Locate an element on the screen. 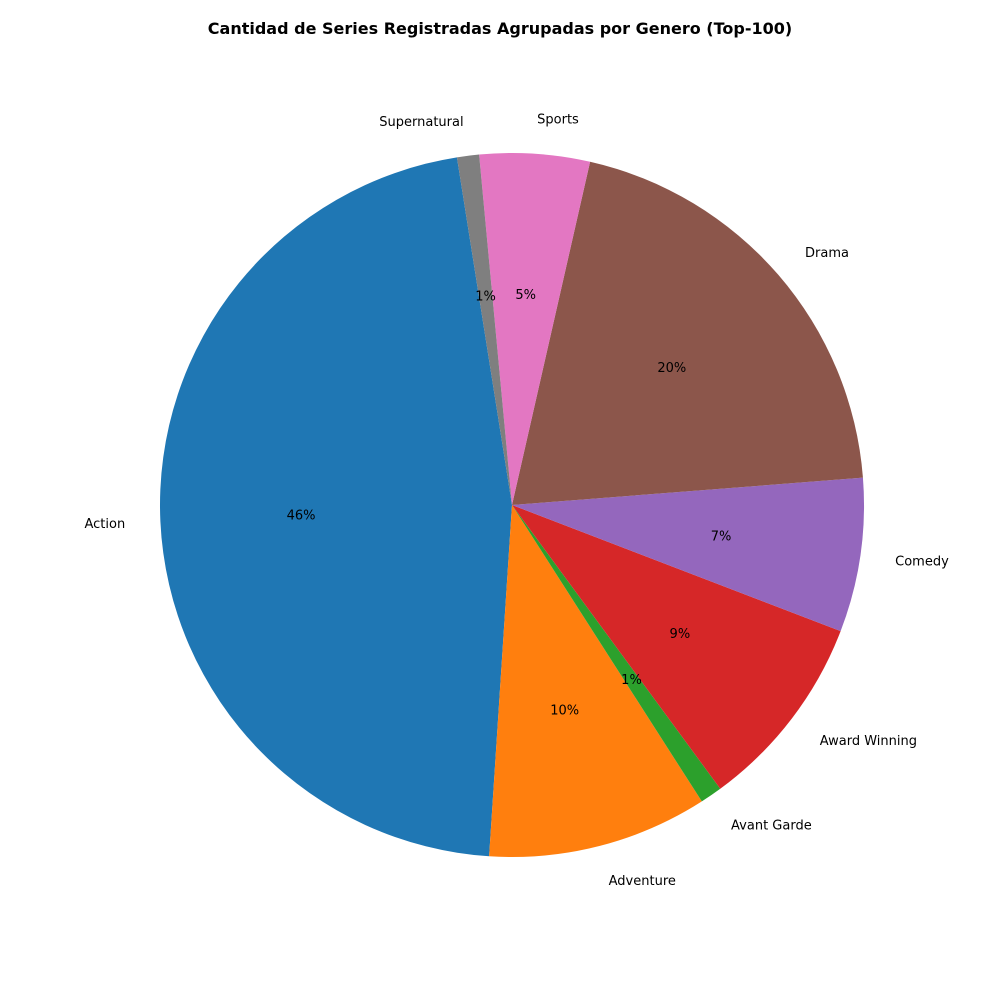  pie-slice-comedy is located at coordinates (688, 554).